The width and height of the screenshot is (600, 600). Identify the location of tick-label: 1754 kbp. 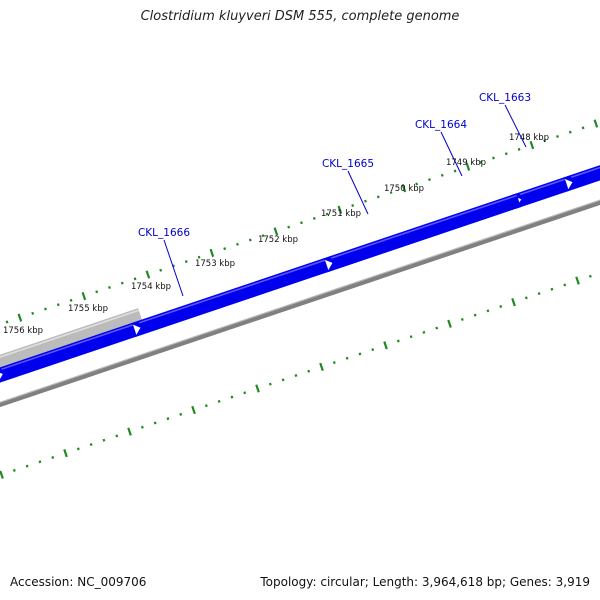
(151, 287).